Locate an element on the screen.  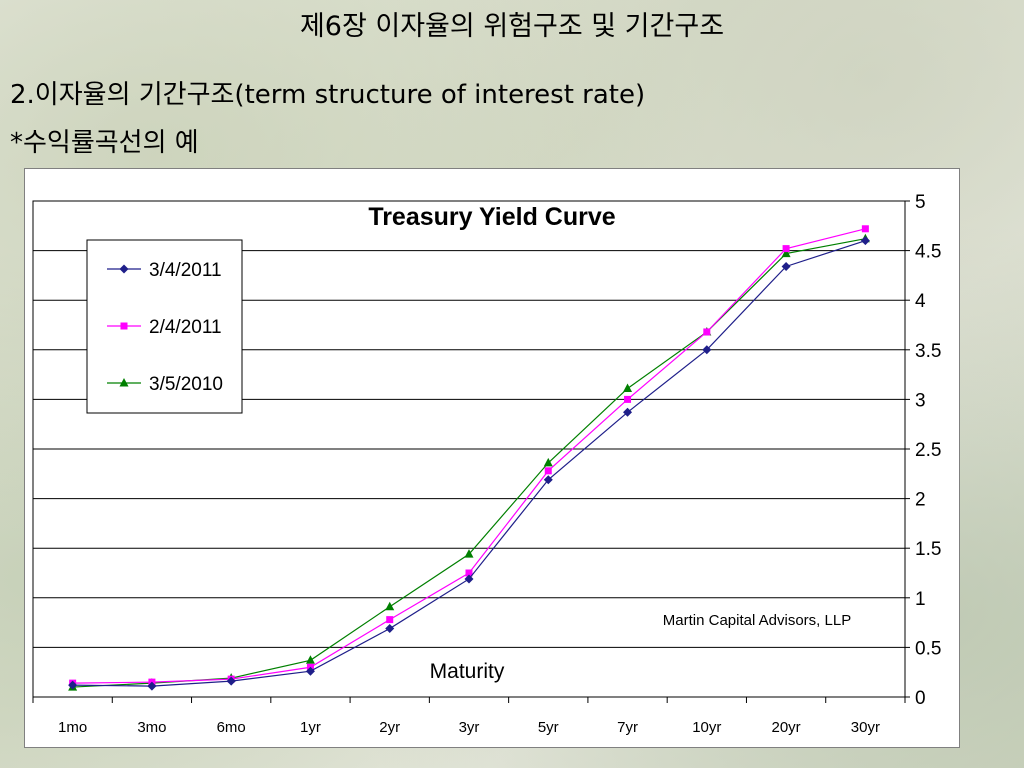
y-tick-label: 2.5 is located at coordinates (928, 450).